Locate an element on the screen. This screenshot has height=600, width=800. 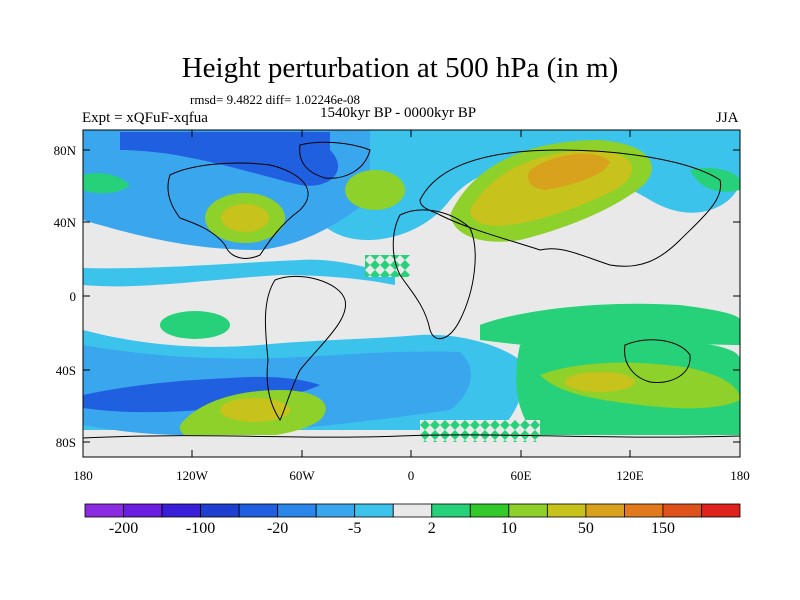
lon-tick-label: 120E is located at coordinates (630, 475).